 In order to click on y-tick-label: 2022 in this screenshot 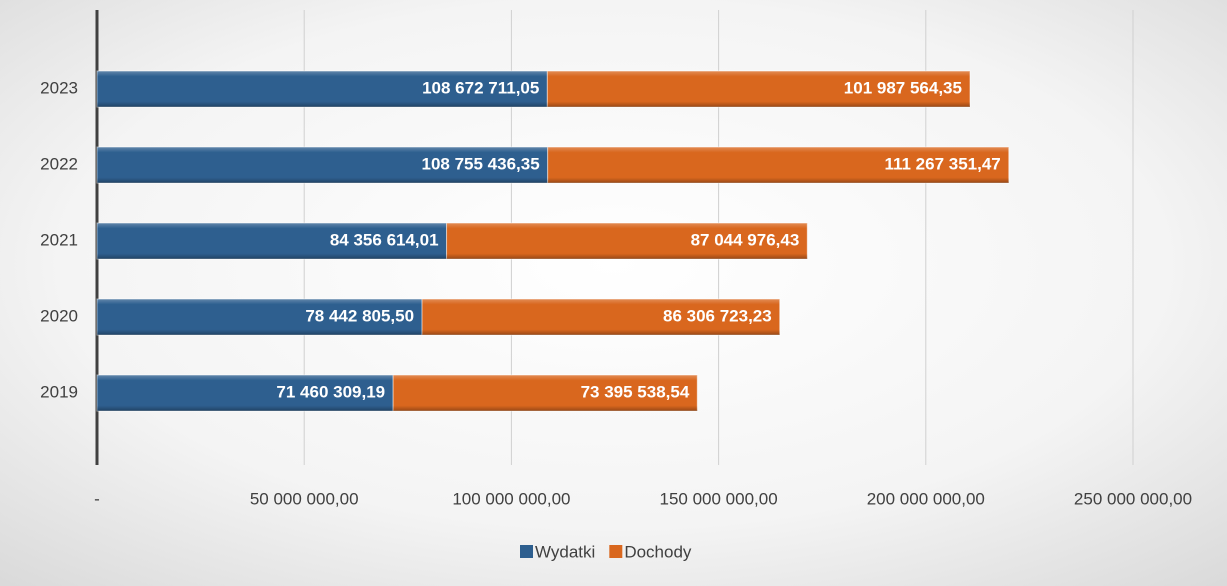, I will do `click(59, 163)`.